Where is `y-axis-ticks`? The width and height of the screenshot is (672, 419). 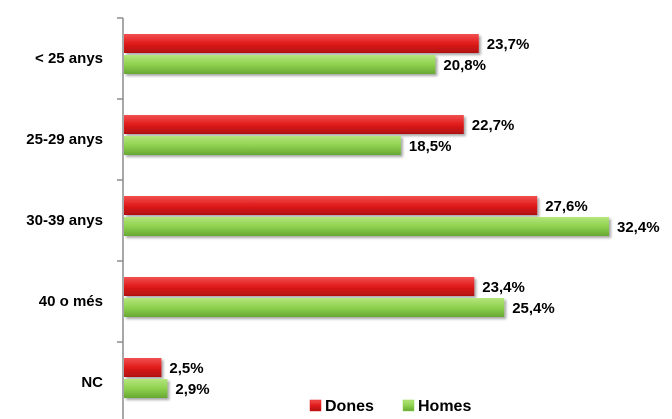 y-axis-ticks is located at coordinates (120, 180).